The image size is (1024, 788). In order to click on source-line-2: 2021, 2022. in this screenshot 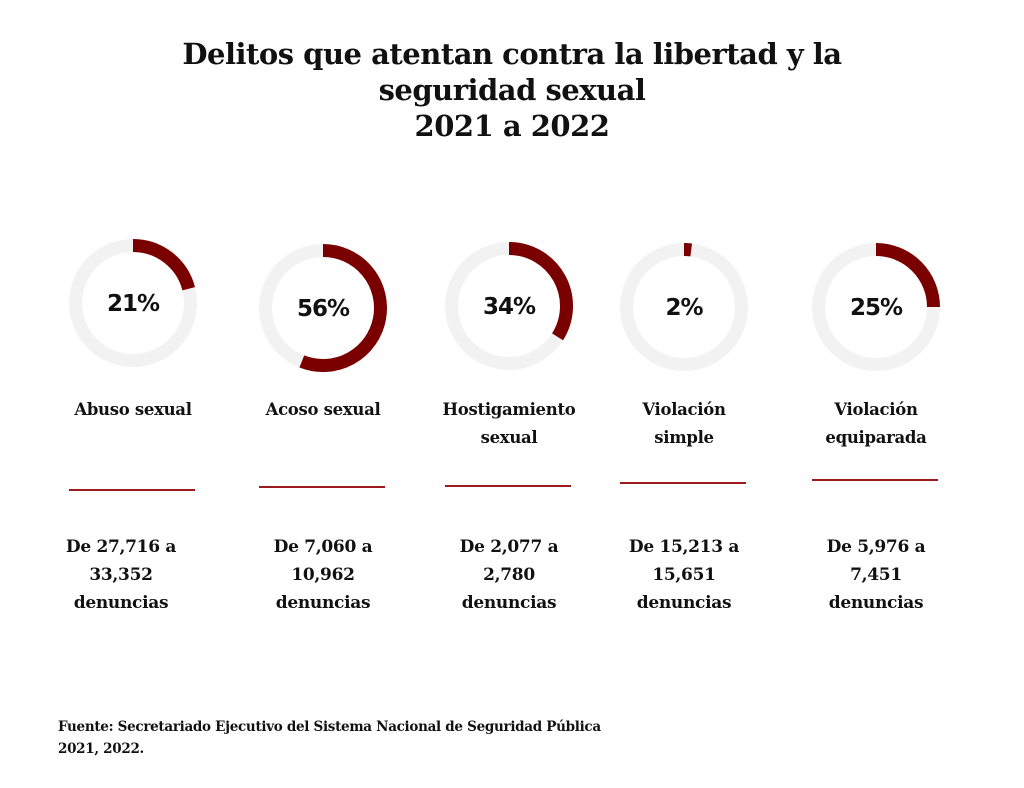, I will do `click(101, 749)`.